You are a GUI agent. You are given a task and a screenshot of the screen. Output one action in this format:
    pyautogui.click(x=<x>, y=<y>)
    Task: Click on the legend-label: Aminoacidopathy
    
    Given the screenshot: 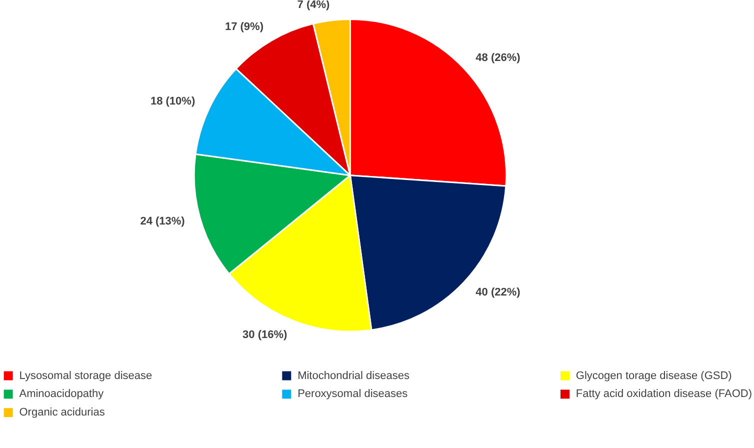 What is the action you would take?
    pyautogui.click(x=61, y=394)
    